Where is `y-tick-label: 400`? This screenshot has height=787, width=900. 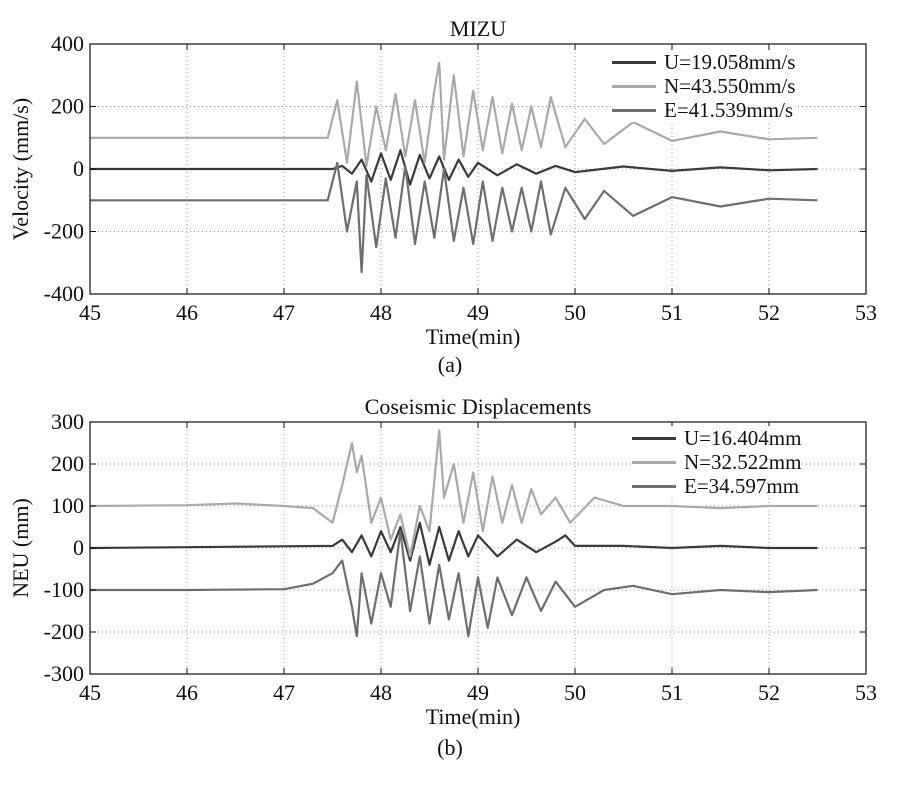 y-tick-label: 400 is located at coordinates (67, 43).